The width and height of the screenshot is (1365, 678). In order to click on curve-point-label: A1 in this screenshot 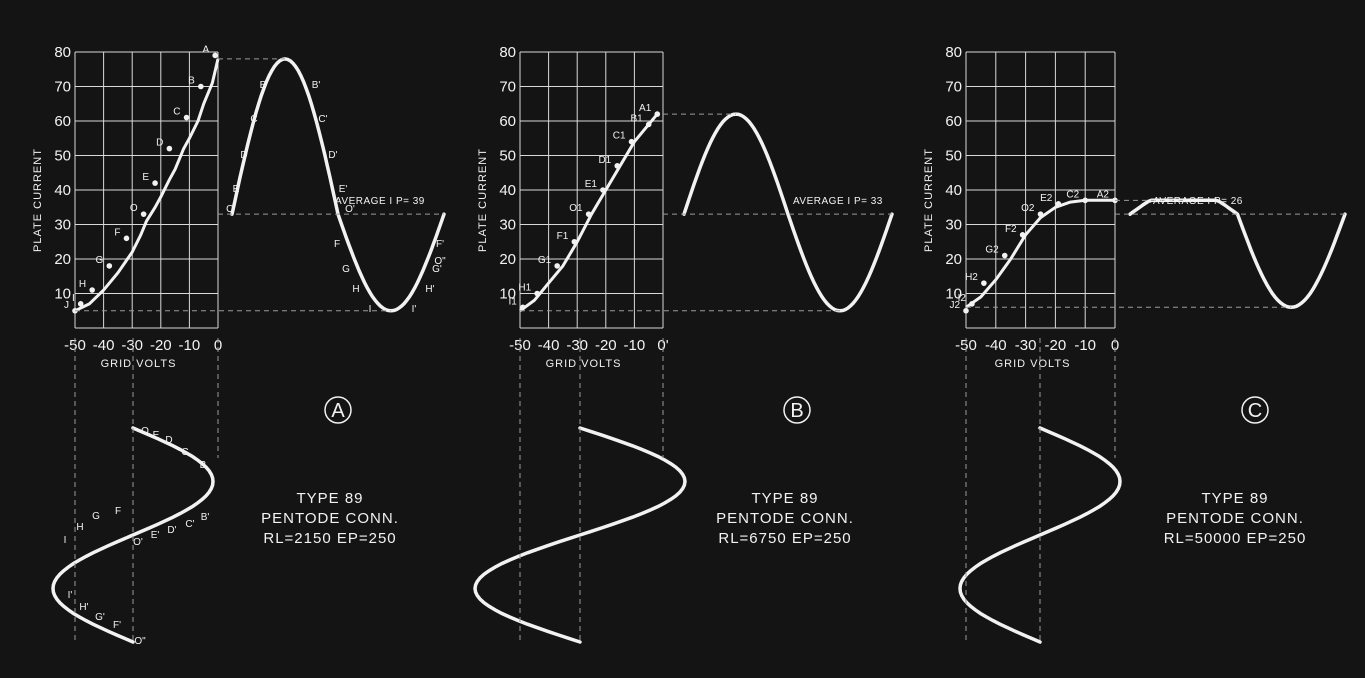, I will do `click(645, 108)`.